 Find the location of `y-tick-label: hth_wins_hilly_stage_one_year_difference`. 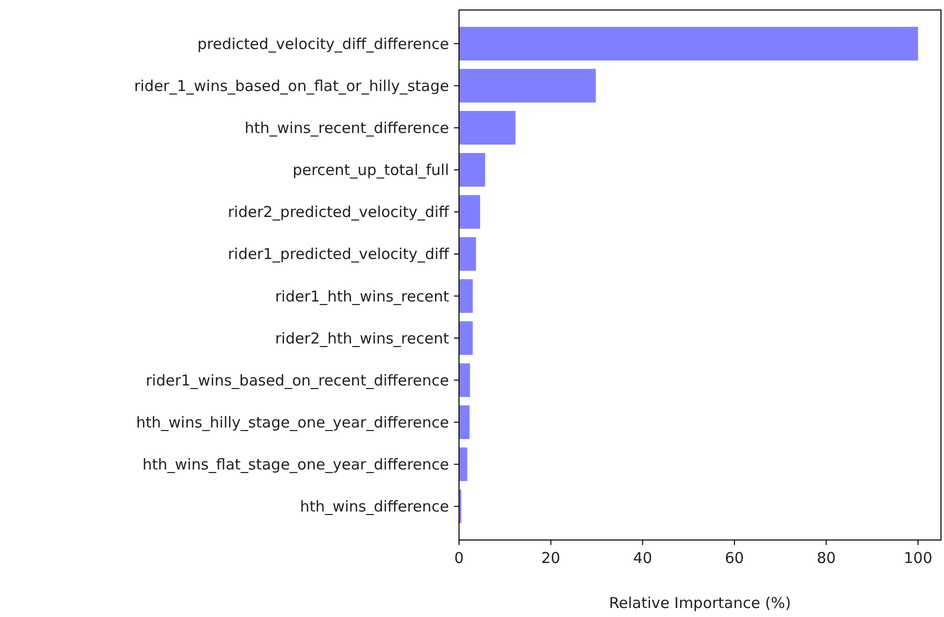

y-tick-label: hth_wins_hilly_stage_one_year_difference is located at coordinates (292, 422).